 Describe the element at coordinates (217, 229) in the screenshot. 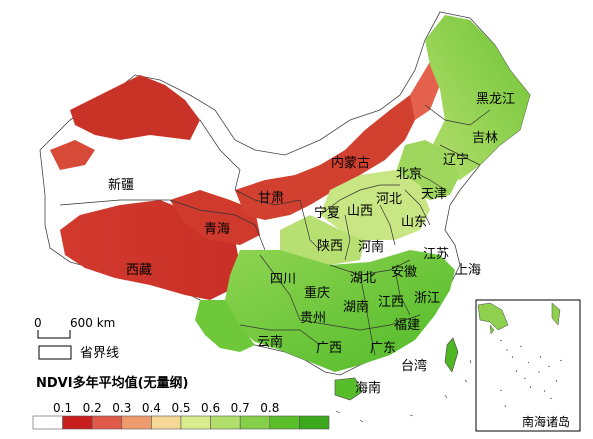

I see `label-qinghai: 青海` at that location.